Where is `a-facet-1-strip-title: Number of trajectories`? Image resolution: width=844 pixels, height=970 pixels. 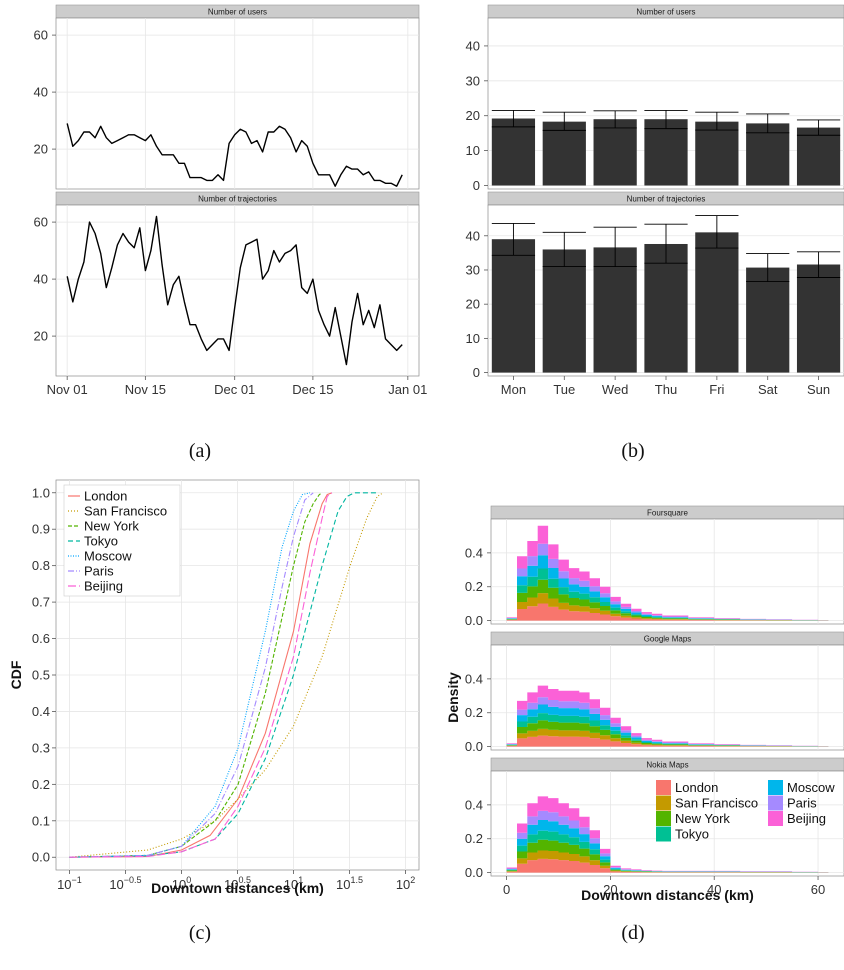 a-facet-1-strip-title: Number of trajectories is located at coordinates (237, 199).